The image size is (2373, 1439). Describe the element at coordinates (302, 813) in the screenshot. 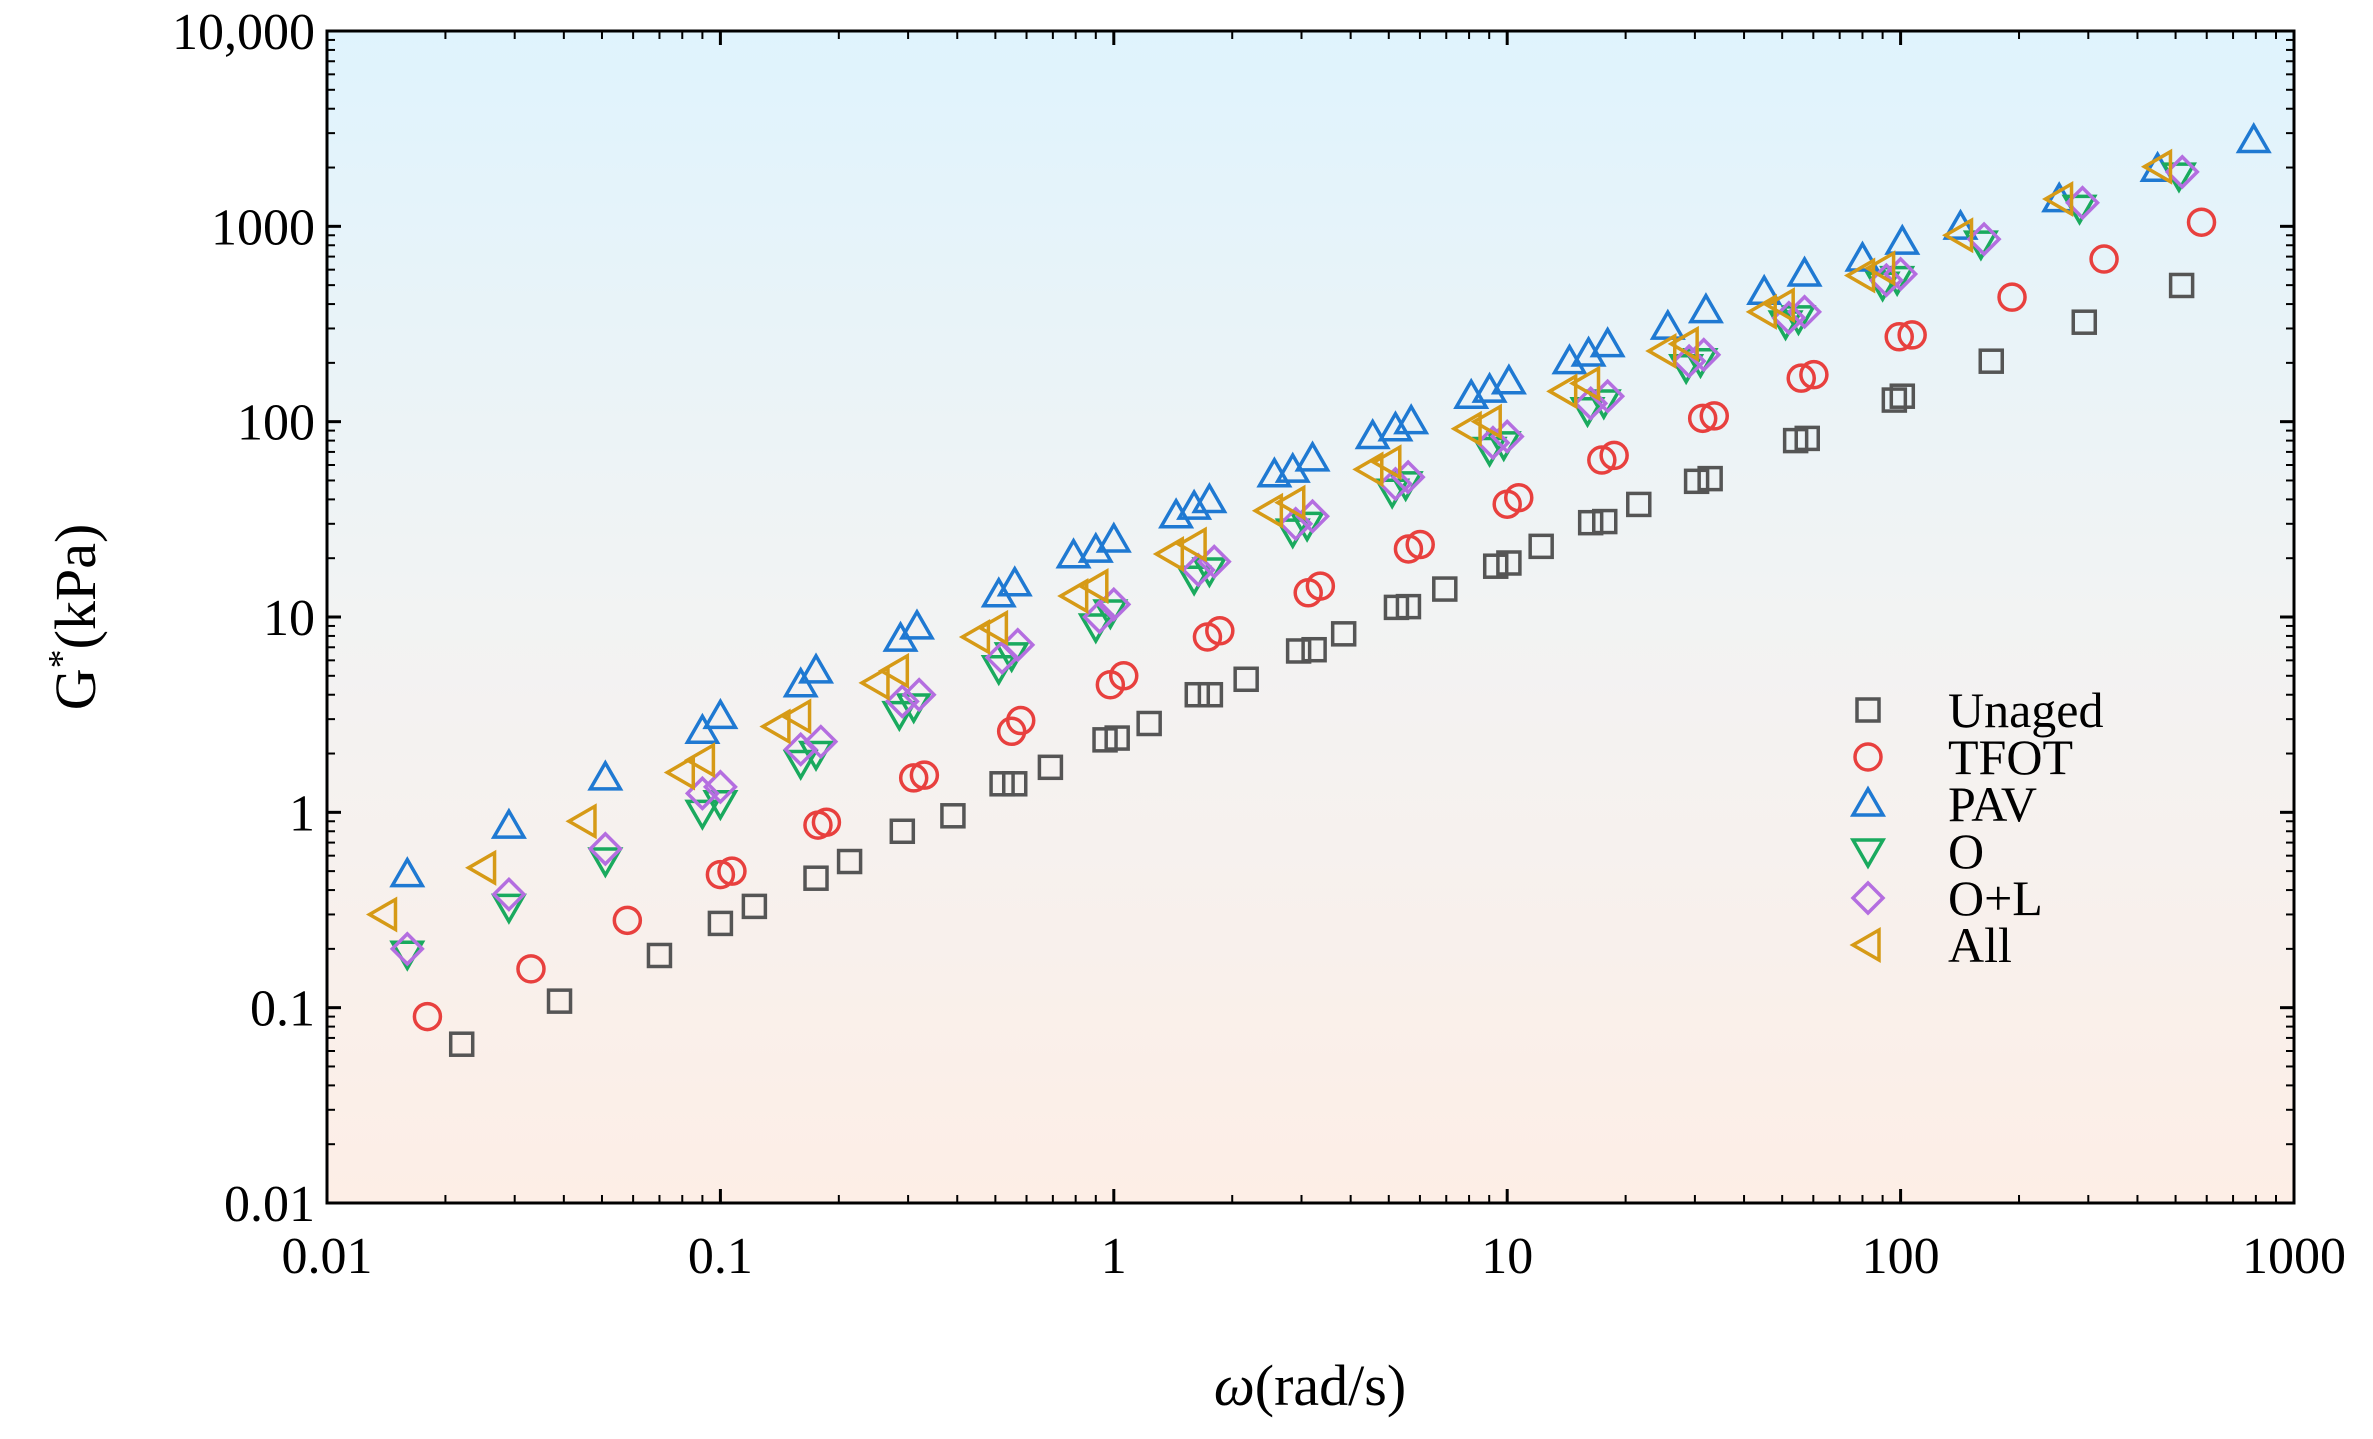

I see `y-tick-label: 1` at that location.